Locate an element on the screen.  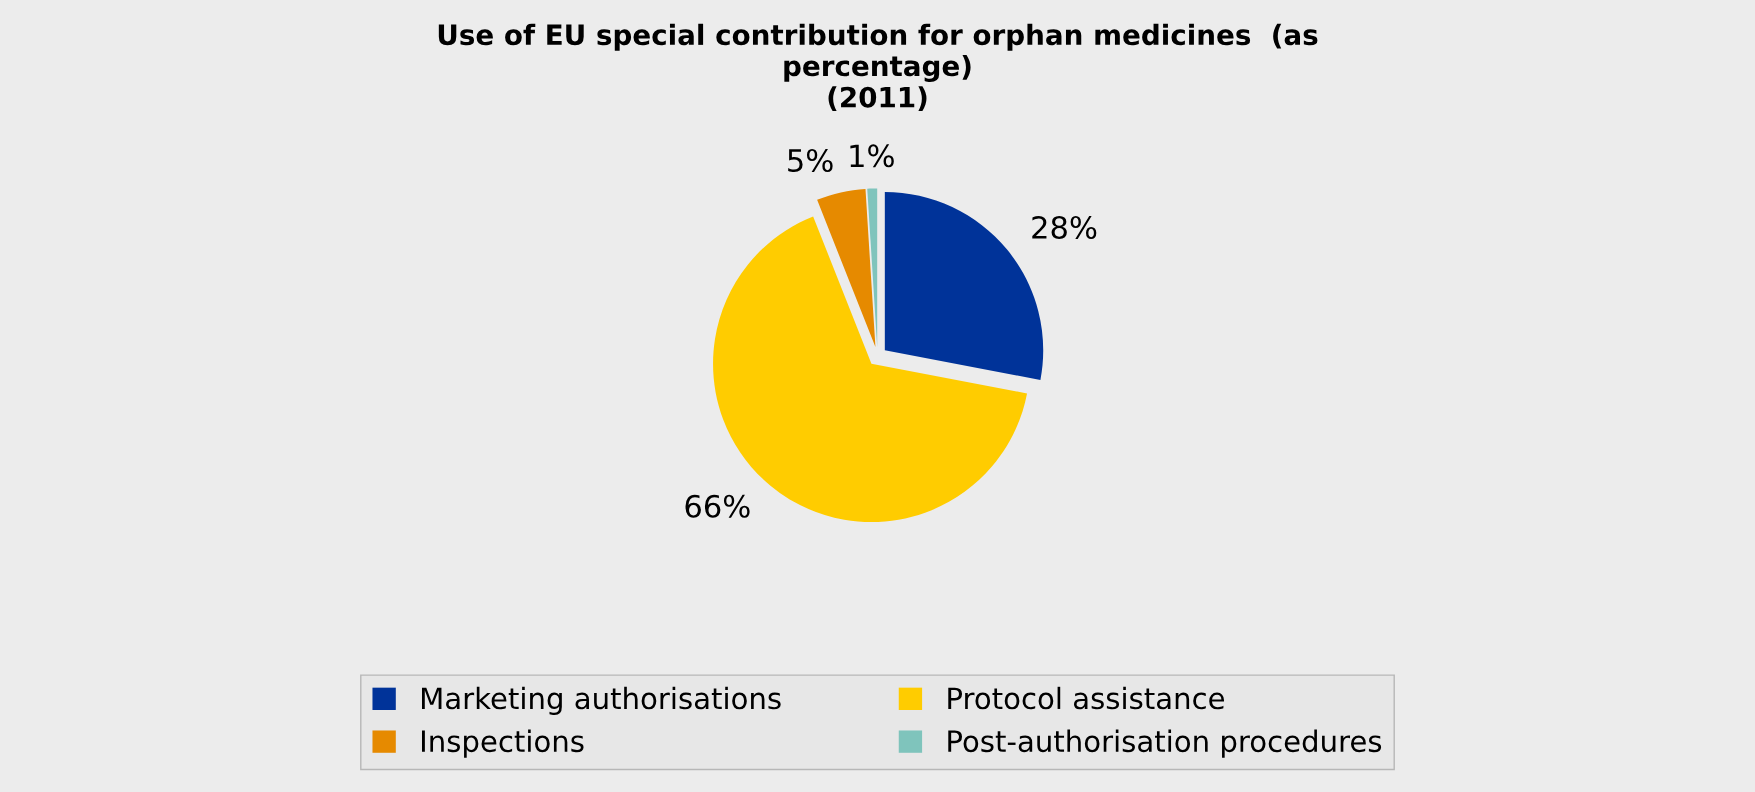
legend-label: Marketing authorisations is located at coordinates (601, 701).